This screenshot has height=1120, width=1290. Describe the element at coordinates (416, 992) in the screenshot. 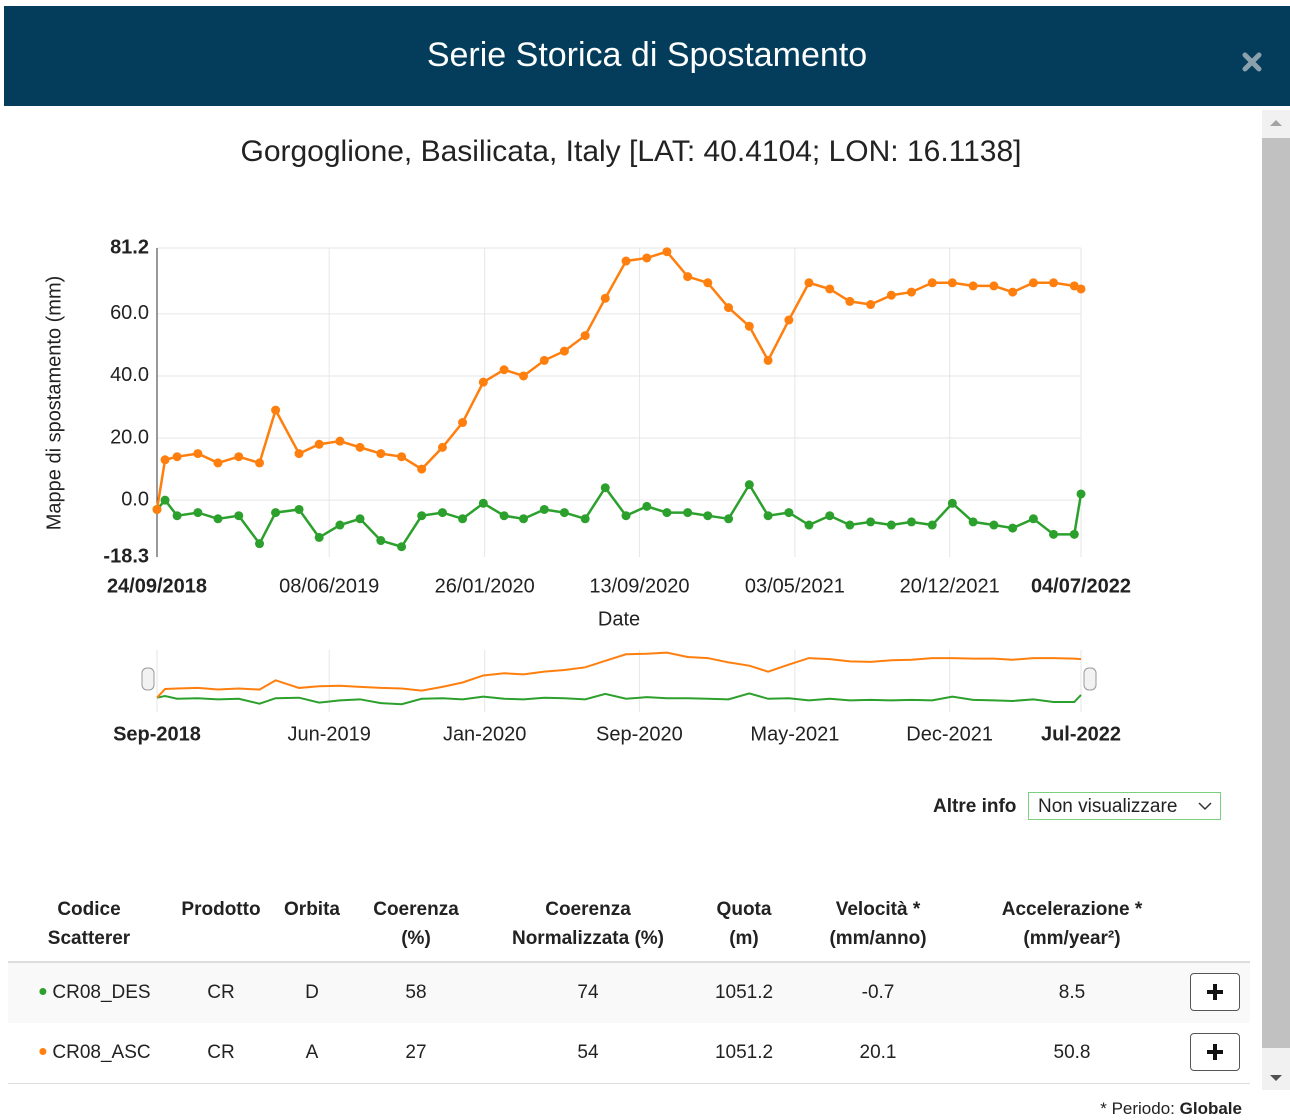

I see `table-cell: 58` at that location.